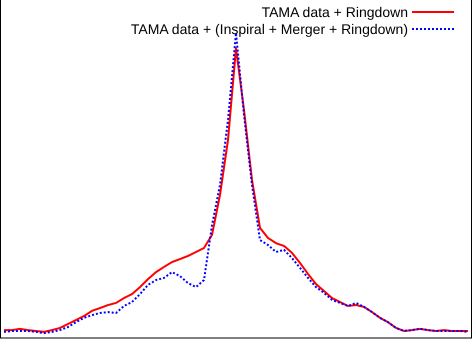 The height and width of the screenshot is (340, 474). Describe the element at coordinates (269, 29) in the screenshot. I see `legend-label: TAMA data + (Inspiral + Merger + Ringdown)` at that location.